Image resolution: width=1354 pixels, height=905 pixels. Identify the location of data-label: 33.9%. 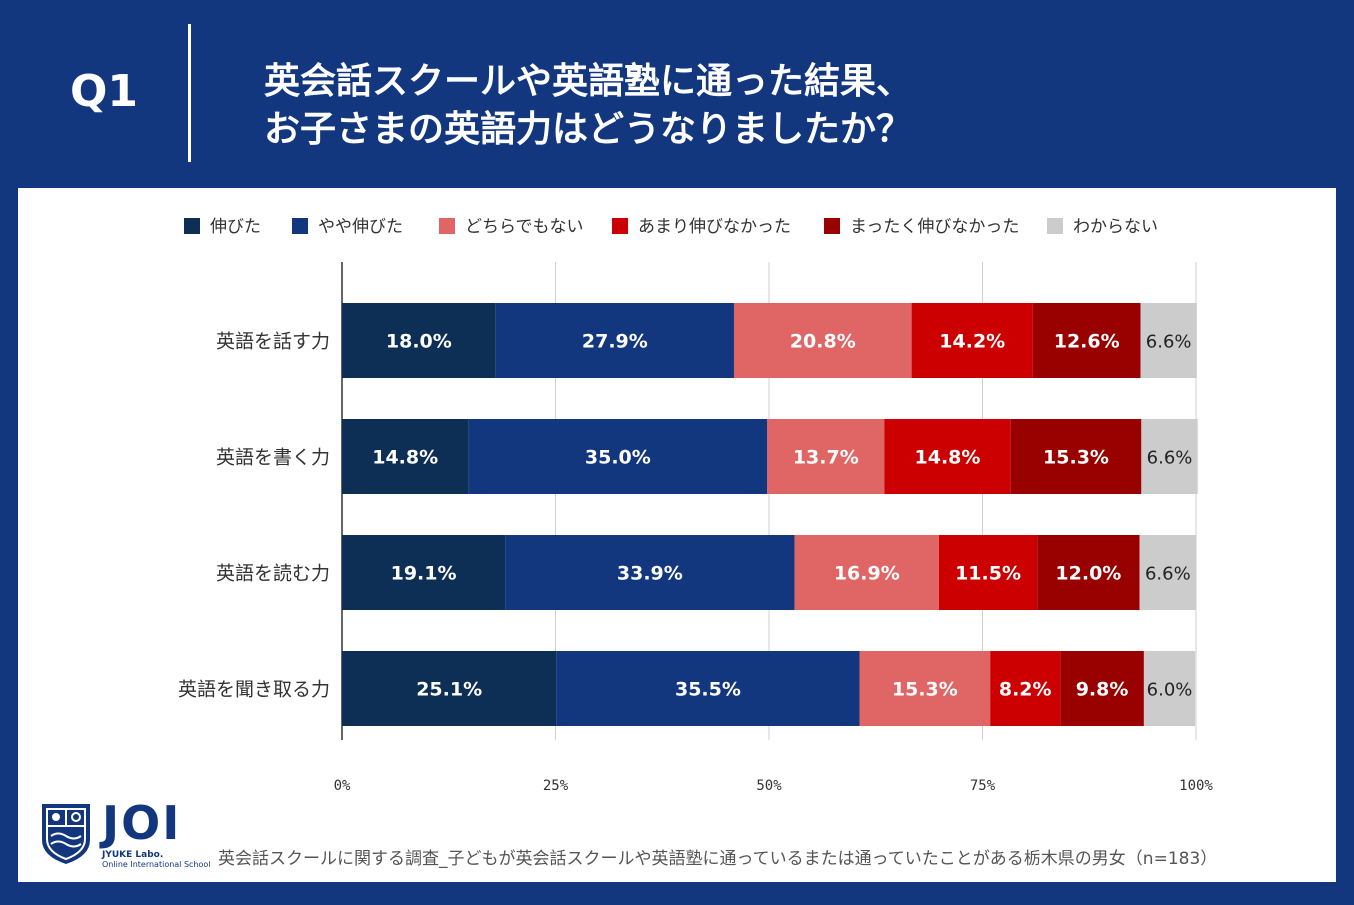
(650, 574).